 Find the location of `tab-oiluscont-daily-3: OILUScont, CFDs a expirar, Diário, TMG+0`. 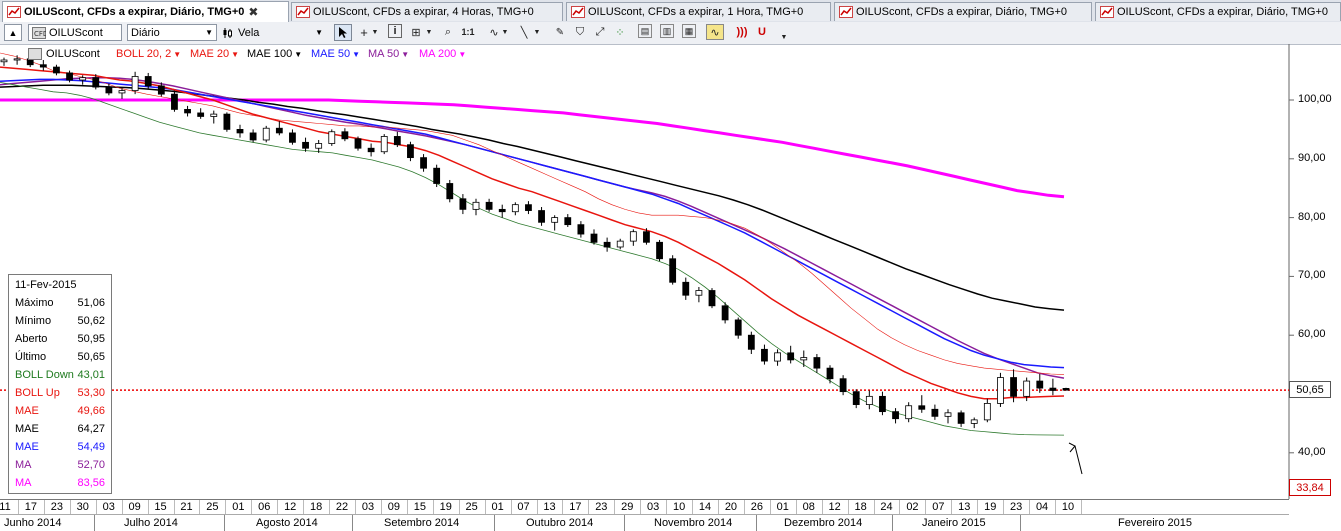

tab-oiluscont-daily-3: OILUScont, CFDs a expirar, Diário, TMG+0 is located at coordinates (1218, 11).